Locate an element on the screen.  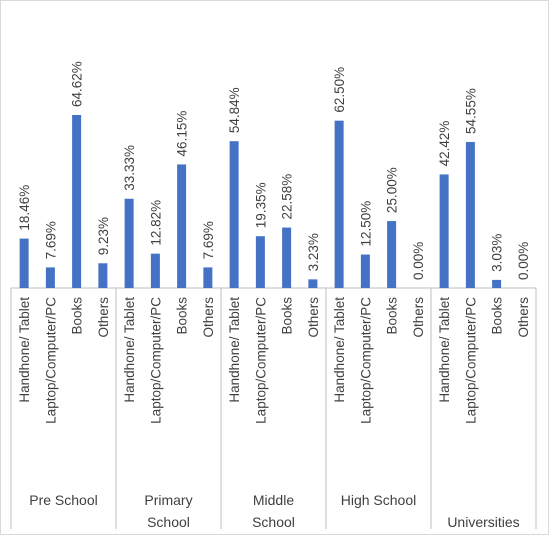
group-label: High School is located at coordinates (379, 500).